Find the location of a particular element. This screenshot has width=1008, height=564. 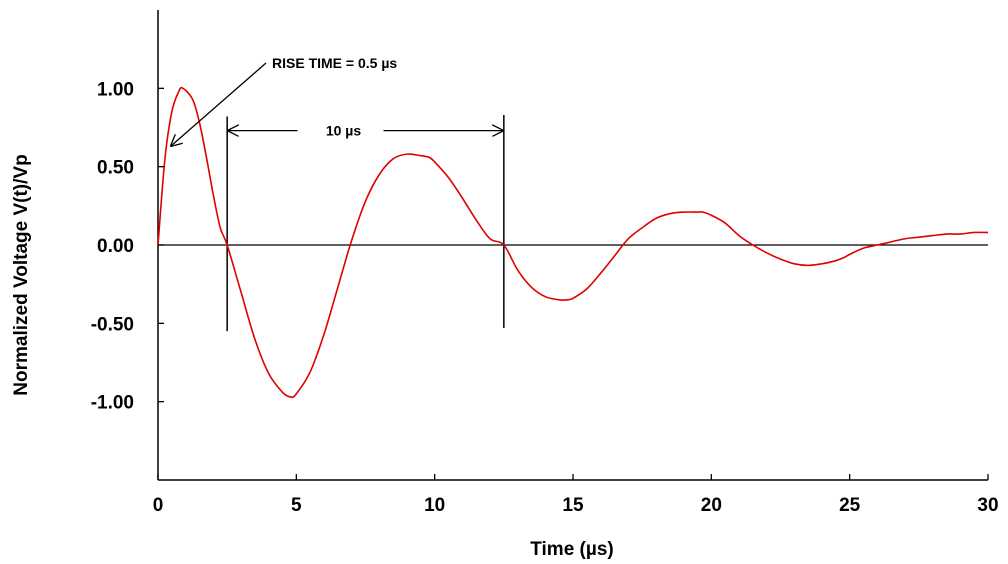

x-tick-label: 5 is located at coordinates (296, 505).